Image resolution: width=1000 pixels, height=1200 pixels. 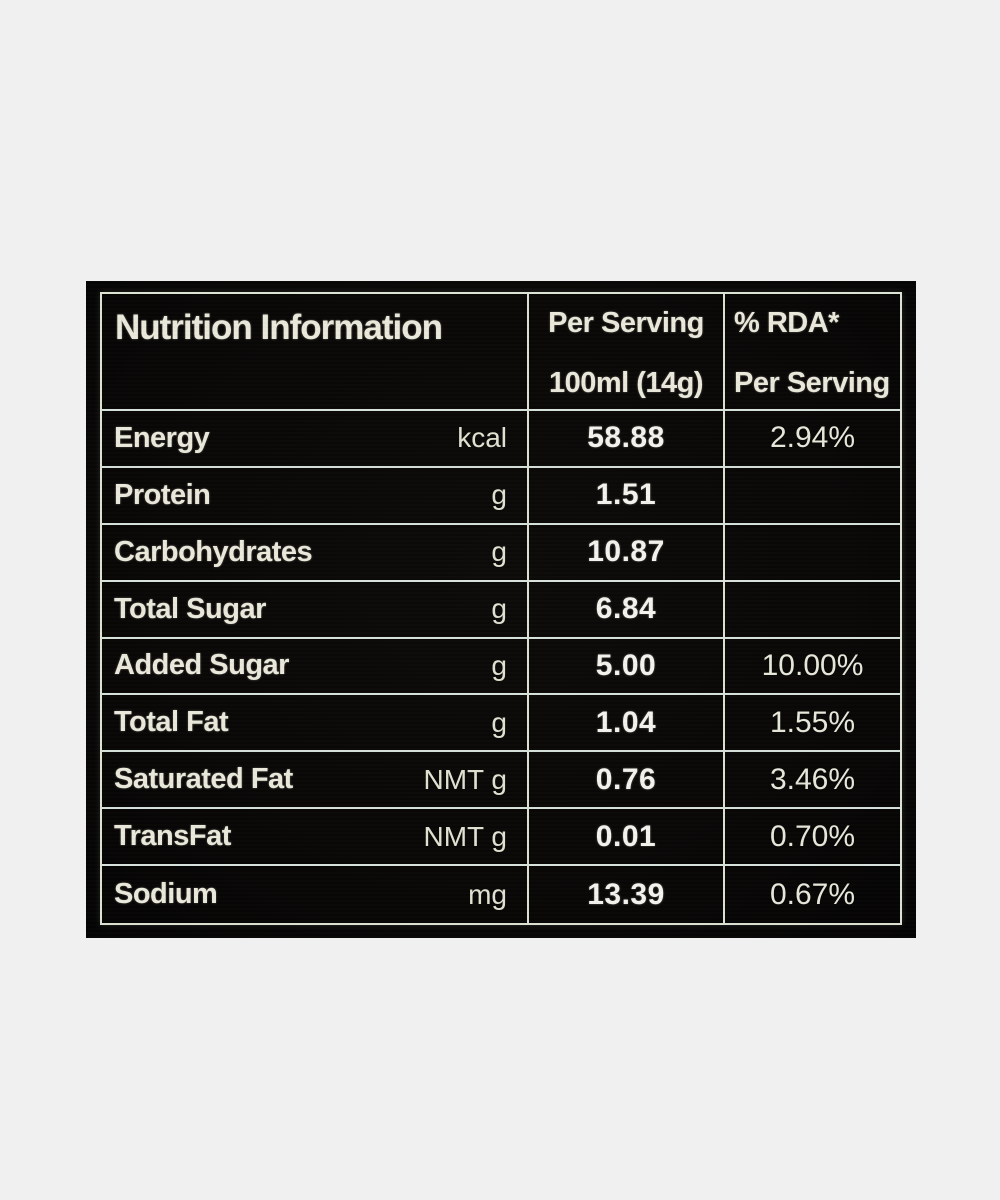 What do you see at coordinates (315, 496) in the screenshot?
I see `table-row-protein-label: Protein g` at bounding box center [315, 496].